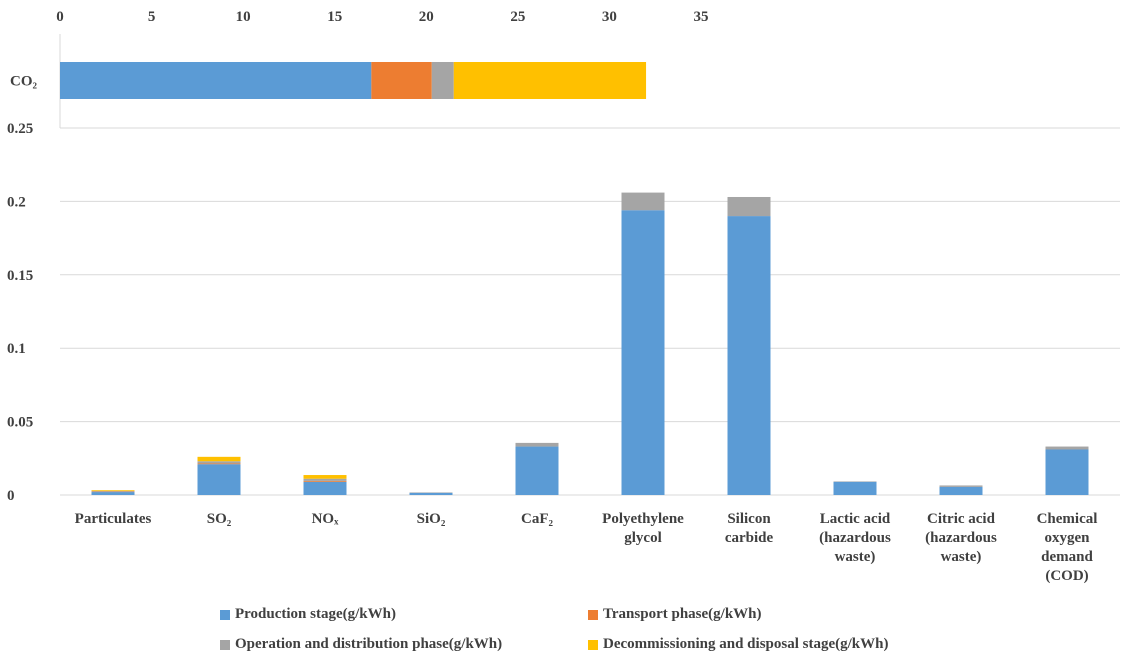 This screenshot has height=668, width=1136. I want to click on category-label: NOₓ, so click(326, 519).